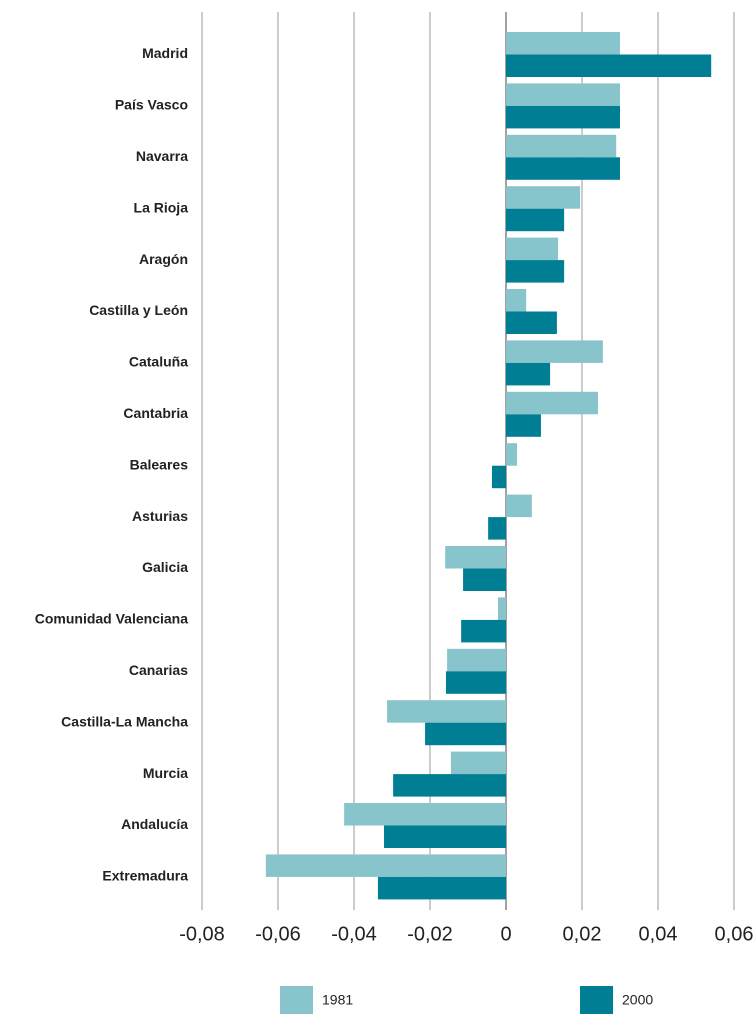 This screenshot has height=1015, width=754. Describe the element at coordinates (165, 53) in the screenshot. I see `category-label: Madrid` at that location.